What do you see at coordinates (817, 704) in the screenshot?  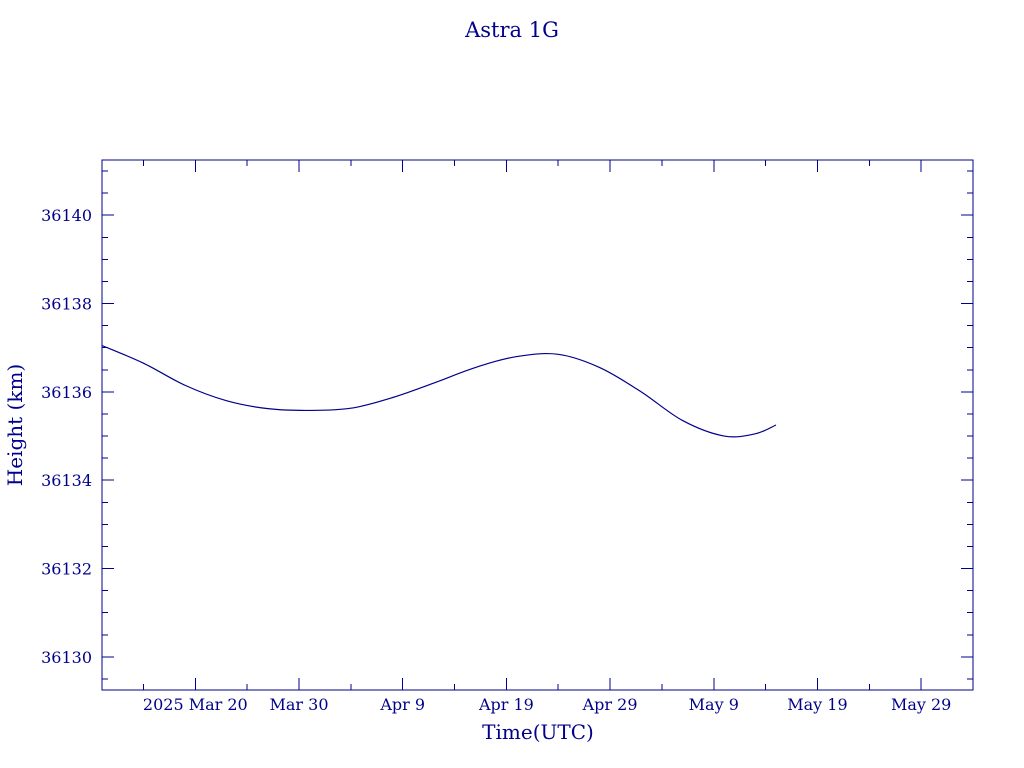 I see `x-tick-label: May 19` at bounding box center [817, 704].